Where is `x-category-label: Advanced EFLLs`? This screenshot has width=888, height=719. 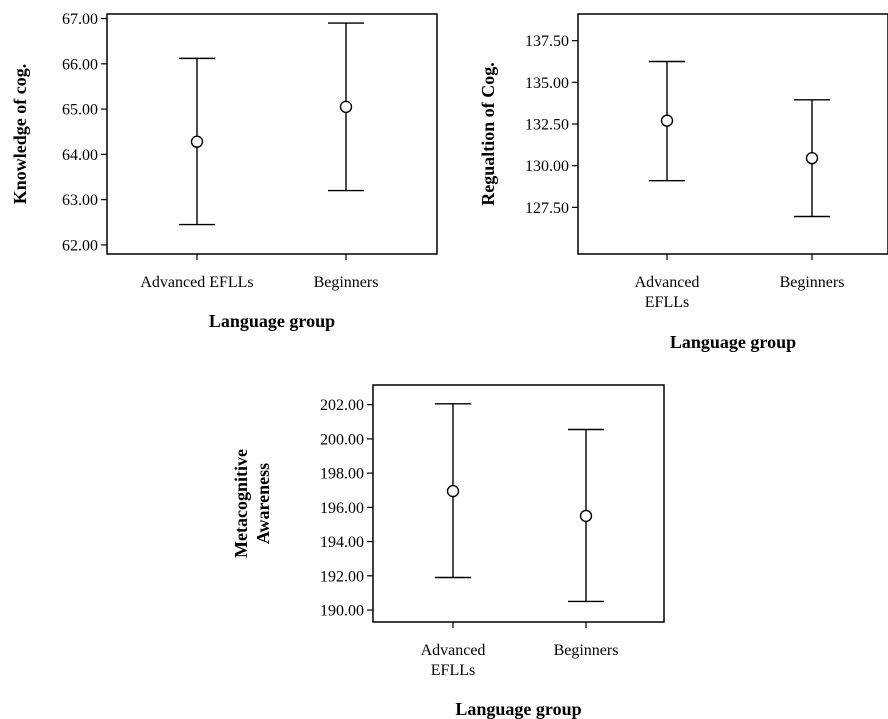 x-category-label: Advanced EFLLs is located at coordinates (196, 282).